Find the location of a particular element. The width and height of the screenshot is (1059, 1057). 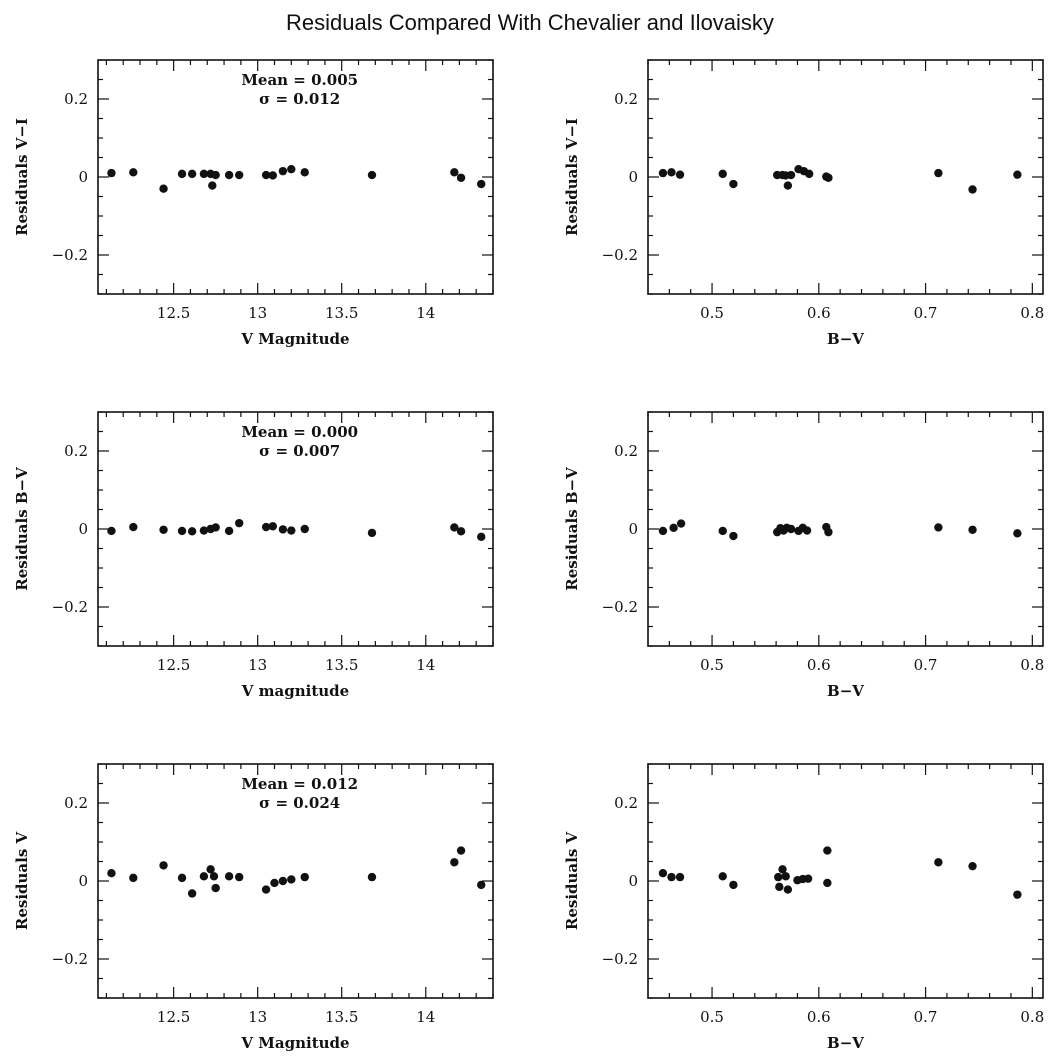

sigma-annotation: σ = 0.007 is located at coordinates (299, 451).